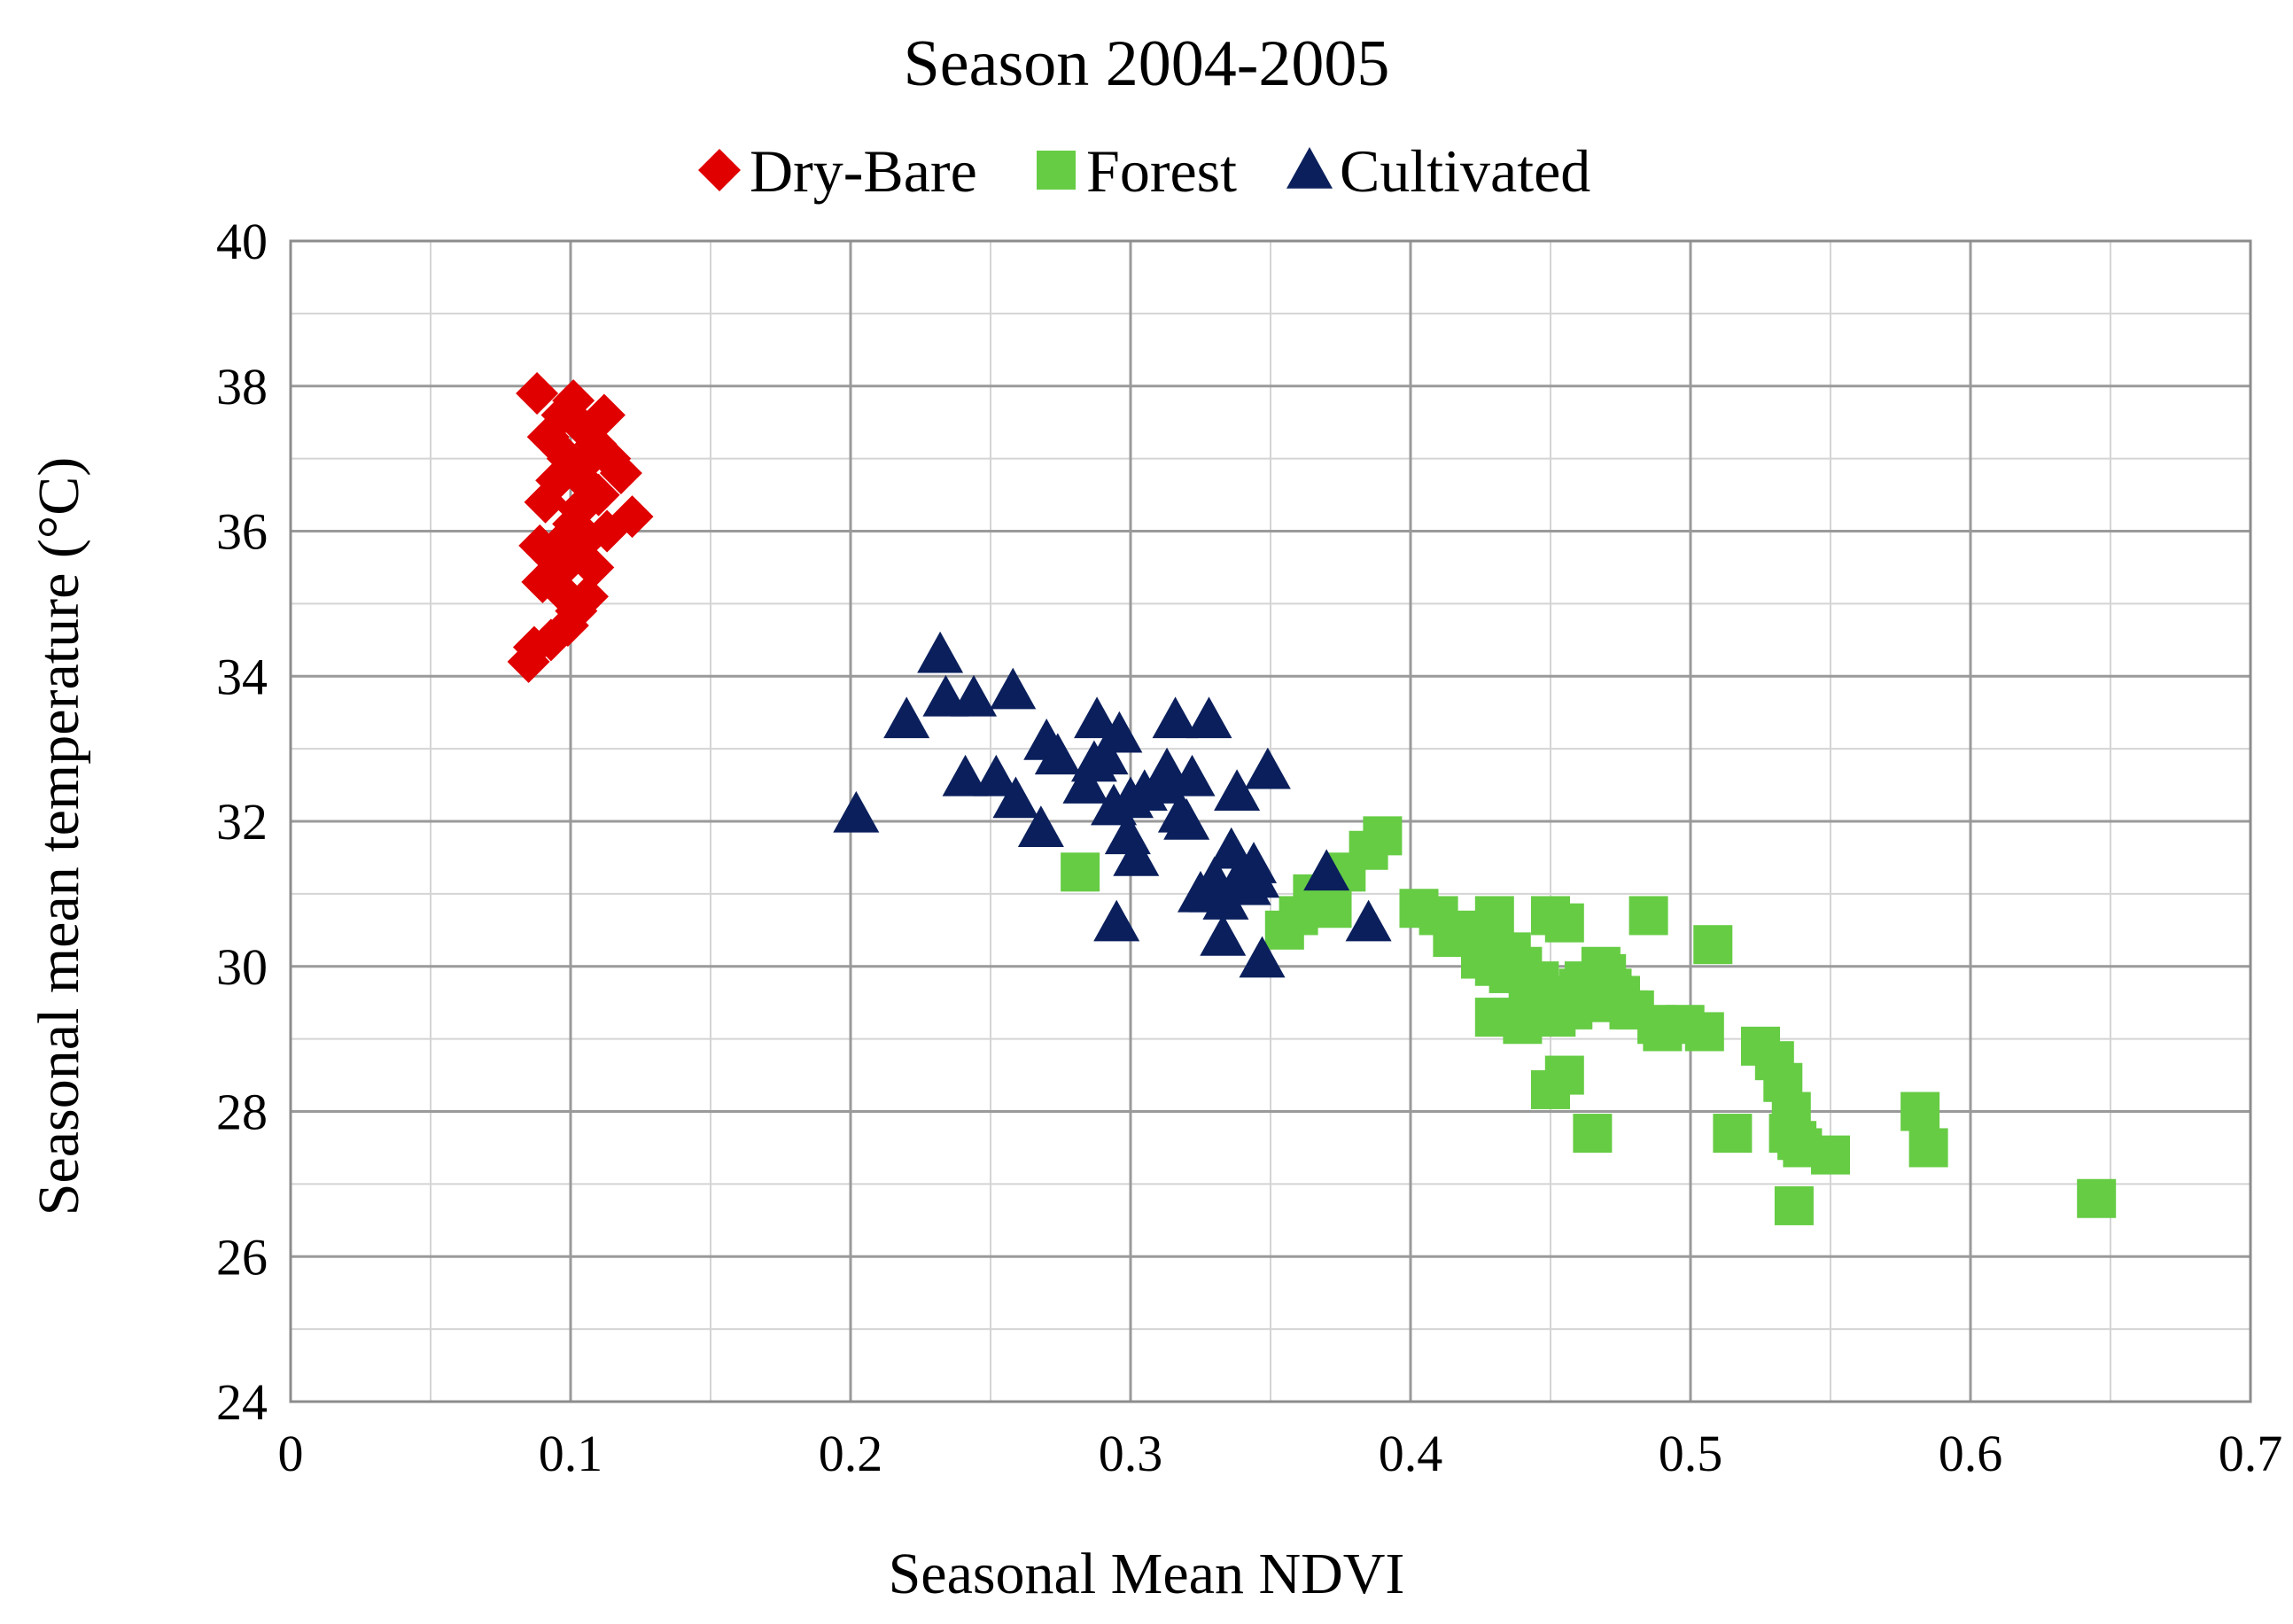 The height and width of the screenshot is (1624, 2293). What do you see at coordinates (1971, 1453) in the screenshot?
I see `x-tick-label: 0.6` at bounding box center [1971, 1453].